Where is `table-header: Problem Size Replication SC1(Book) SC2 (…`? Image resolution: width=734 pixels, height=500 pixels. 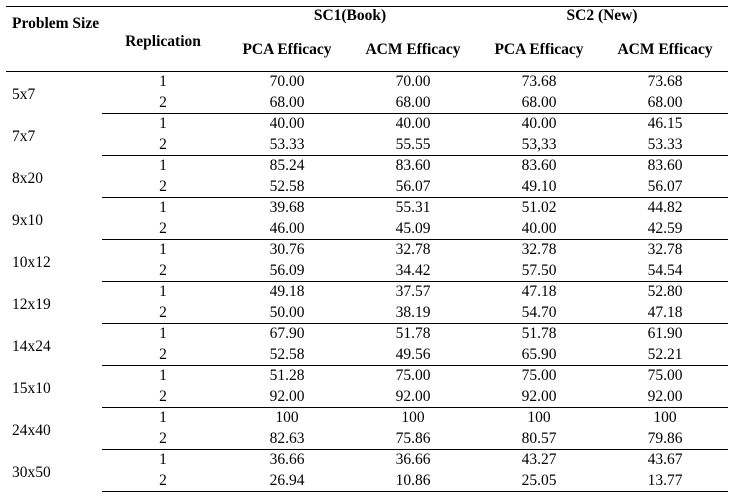
table-header: Problem Size Replication SC1(Book) SC2 (… is located at coordinates (367, 39).